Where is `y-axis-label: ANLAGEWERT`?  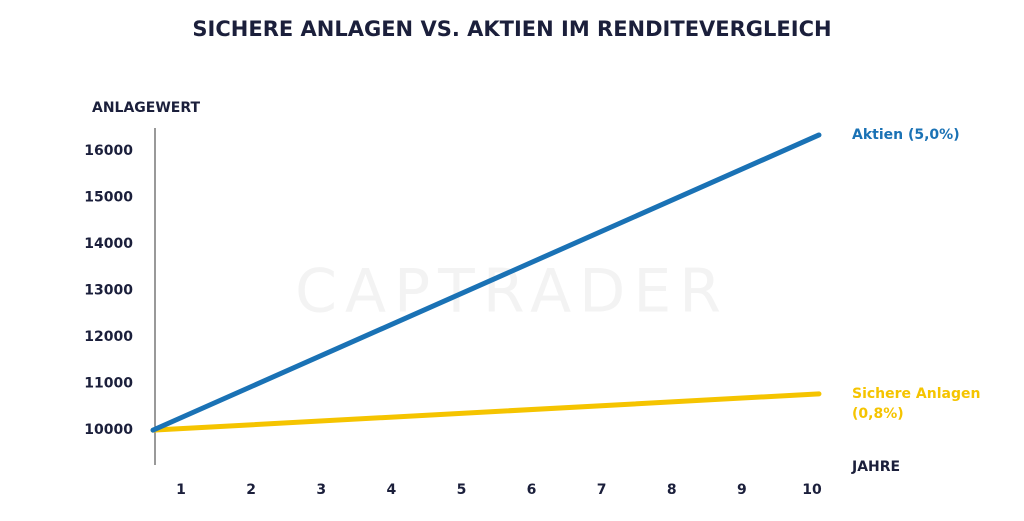 y-axis-label: ANLAGEWERT is located at coordinates (146, 108).